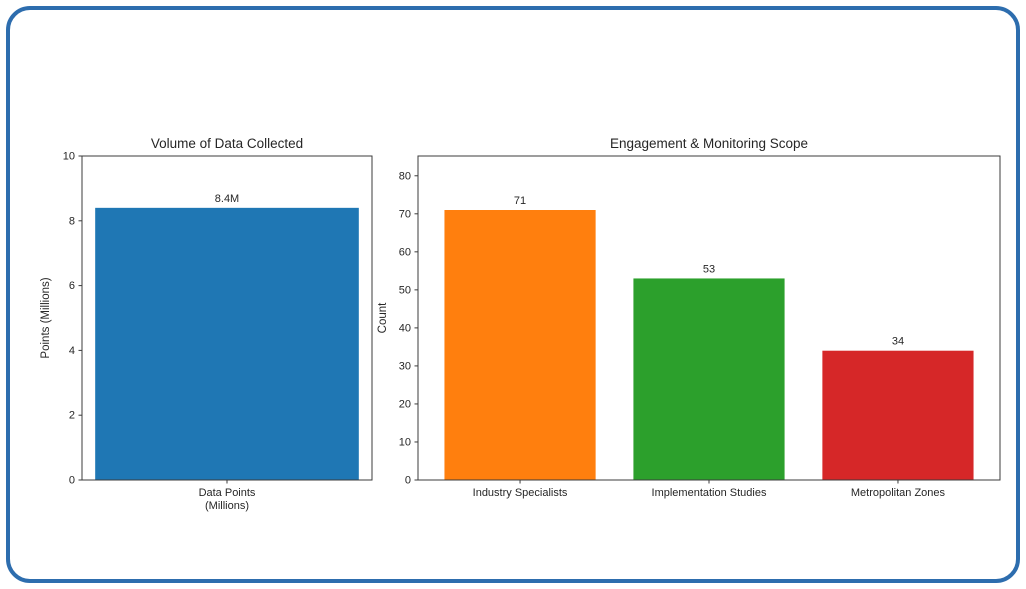 This screenshot has width=1026, height=589. What do you see at coordinates (405, 404) in the screenshot?
I see `y-tick-label: 20` at bounding box center [405, 404].